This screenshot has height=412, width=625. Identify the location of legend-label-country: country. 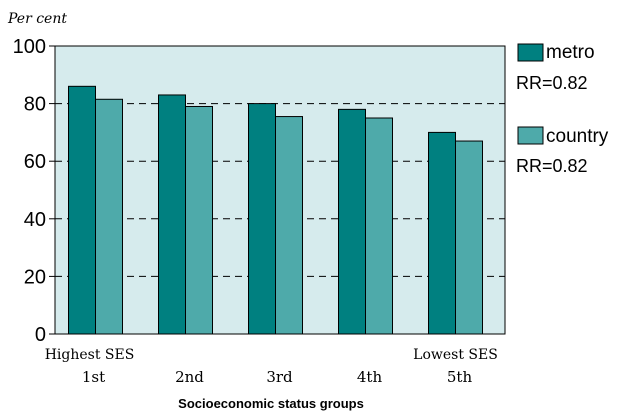
(577, 136).